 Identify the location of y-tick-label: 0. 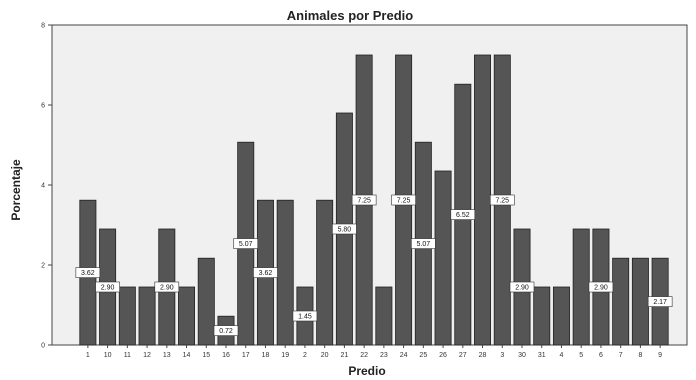
(43, 346).